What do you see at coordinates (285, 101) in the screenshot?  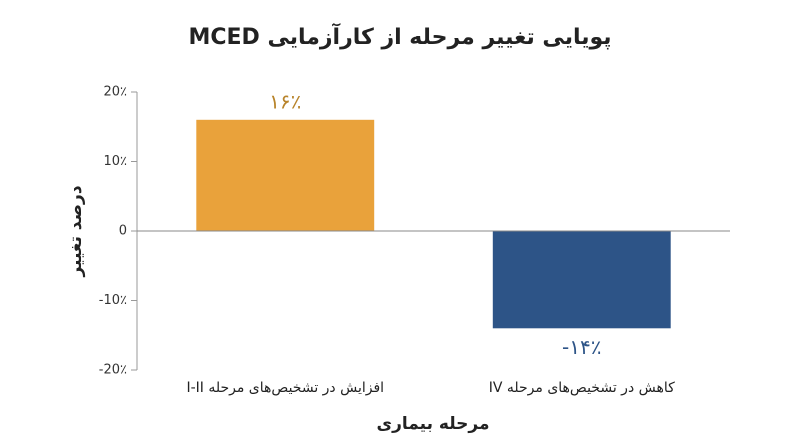 I see `value-label: ۱۶٪` at bounding box center [285, 101].